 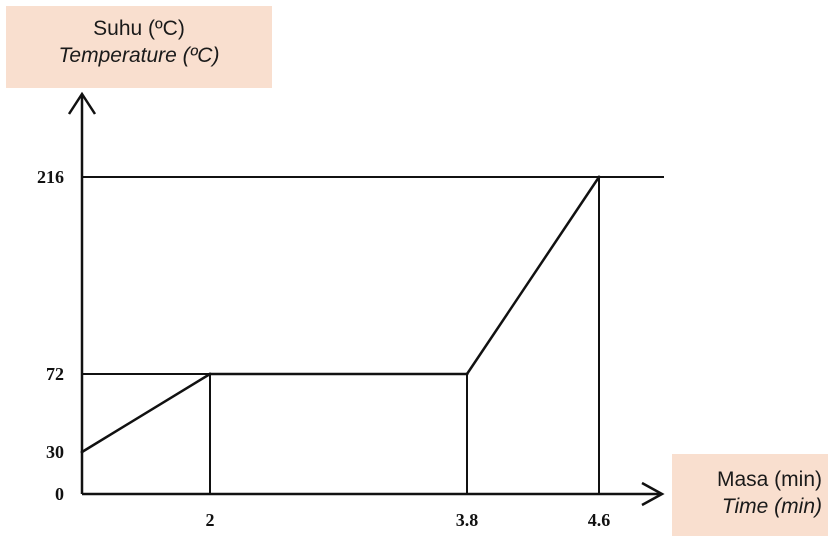 What do you see at coordinates (210, 520) in the screenshot?
I see `x-tick-label: 2` at bounding box center [210, 520].